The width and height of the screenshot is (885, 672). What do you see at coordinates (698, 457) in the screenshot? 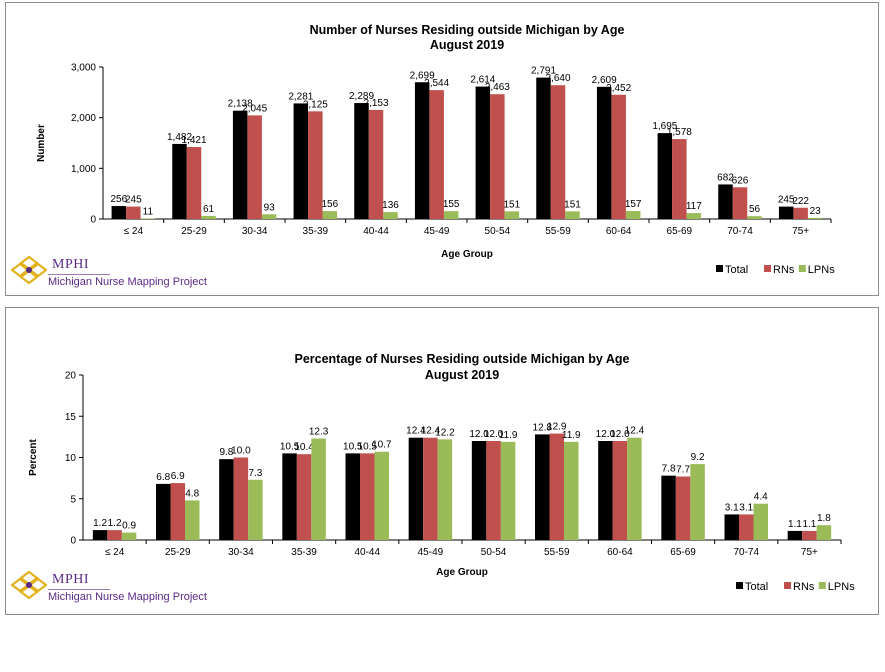
I see `data-label: 9.2` at bounding box center [698, 457].